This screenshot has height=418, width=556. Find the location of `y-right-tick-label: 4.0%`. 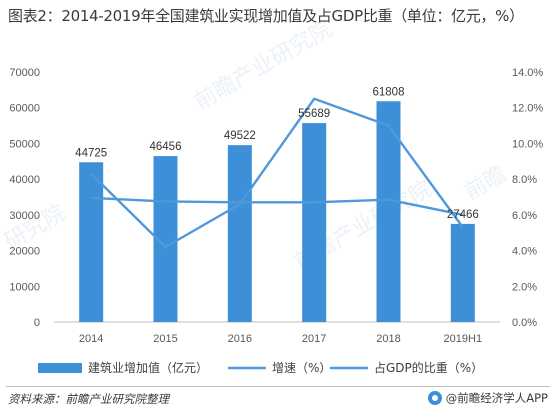

y-right-tick-label: 4.0% is located at coordinates (524, 252).